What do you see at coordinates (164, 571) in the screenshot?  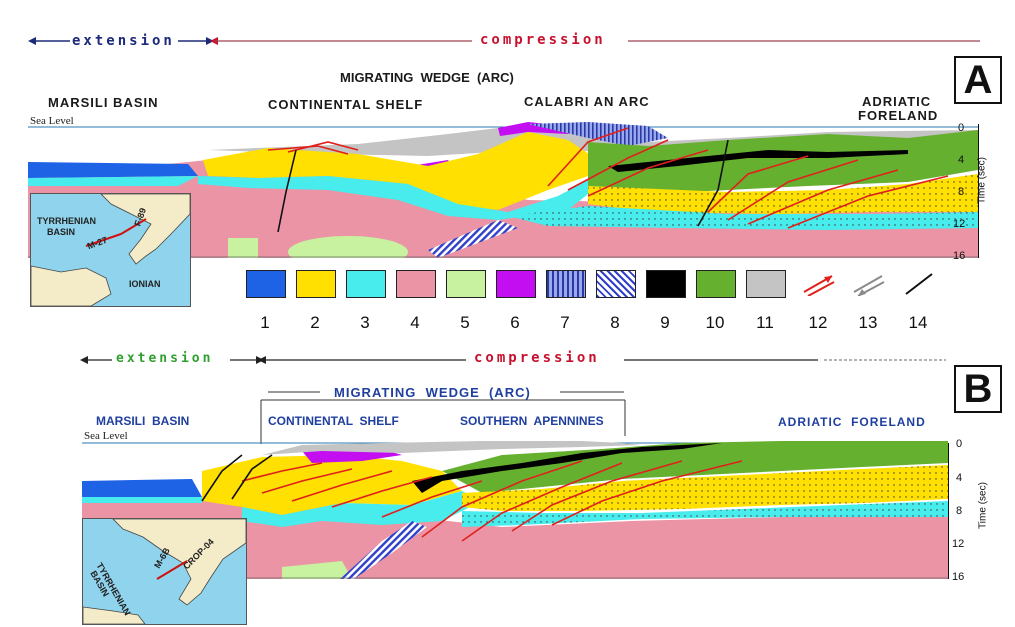 I see `inset-map-b: TYRRHENIAN BASIN M-6B CROP-04` at bounding box center [164, 571].